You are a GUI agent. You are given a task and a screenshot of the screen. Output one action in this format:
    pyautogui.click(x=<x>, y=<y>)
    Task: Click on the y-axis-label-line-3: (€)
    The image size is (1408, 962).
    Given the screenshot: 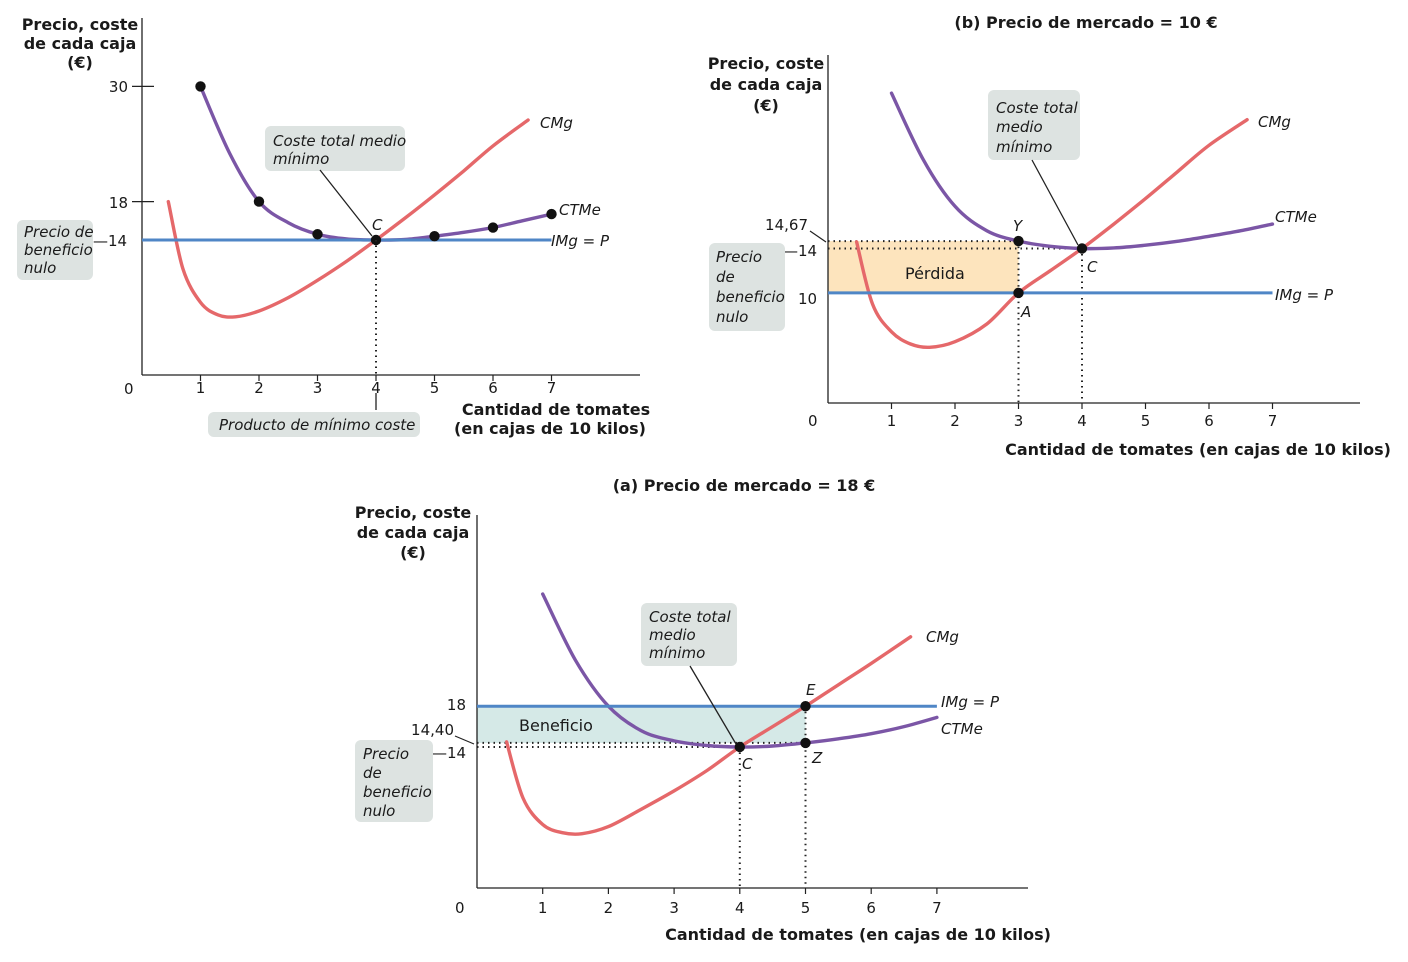 What is the action you would take?
    pyautogui.click(x=413, y=552)
    